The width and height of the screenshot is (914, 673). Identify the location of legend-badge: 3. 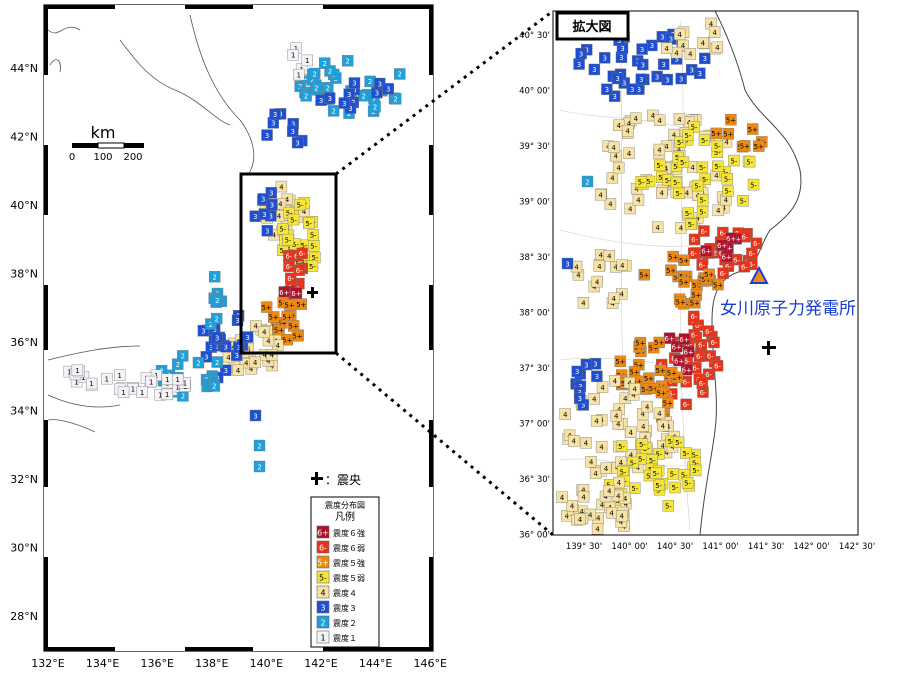
(322, 608).